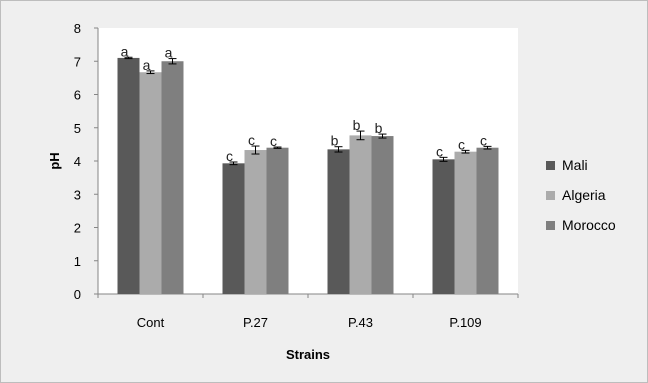  I want to click on y-axis-title: pH, so click(54, 160).